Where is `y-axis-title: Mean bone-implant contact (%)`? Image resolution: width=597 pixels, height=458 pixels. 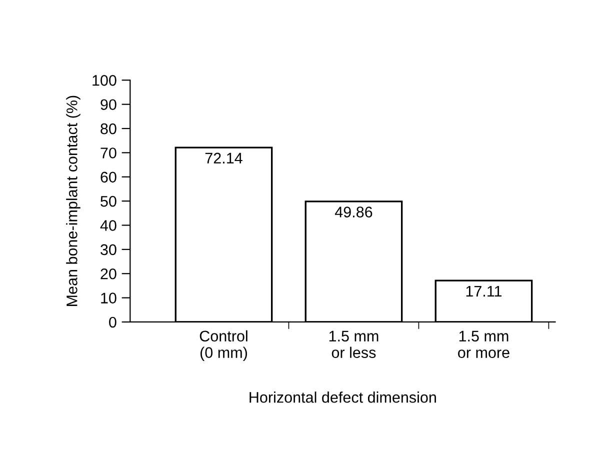
y-axis-title: Mean bone-implant contact (%) is located at coordinates (73, 201).